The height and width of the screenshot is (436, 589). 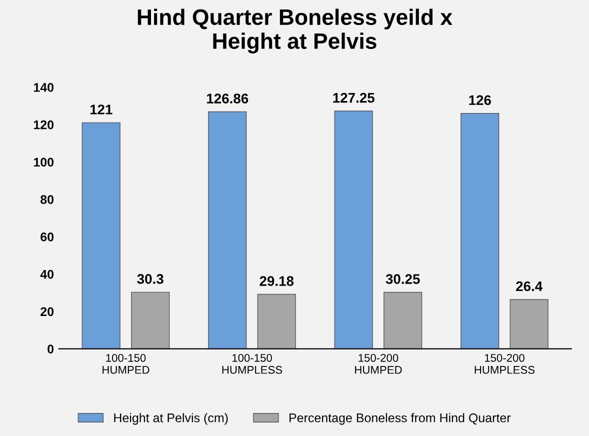 What do you see at coordinates (126, 364) in the screenshot?
I see `x-tick-label: 100-150 HUMPED` at bounding box center [126, 364].